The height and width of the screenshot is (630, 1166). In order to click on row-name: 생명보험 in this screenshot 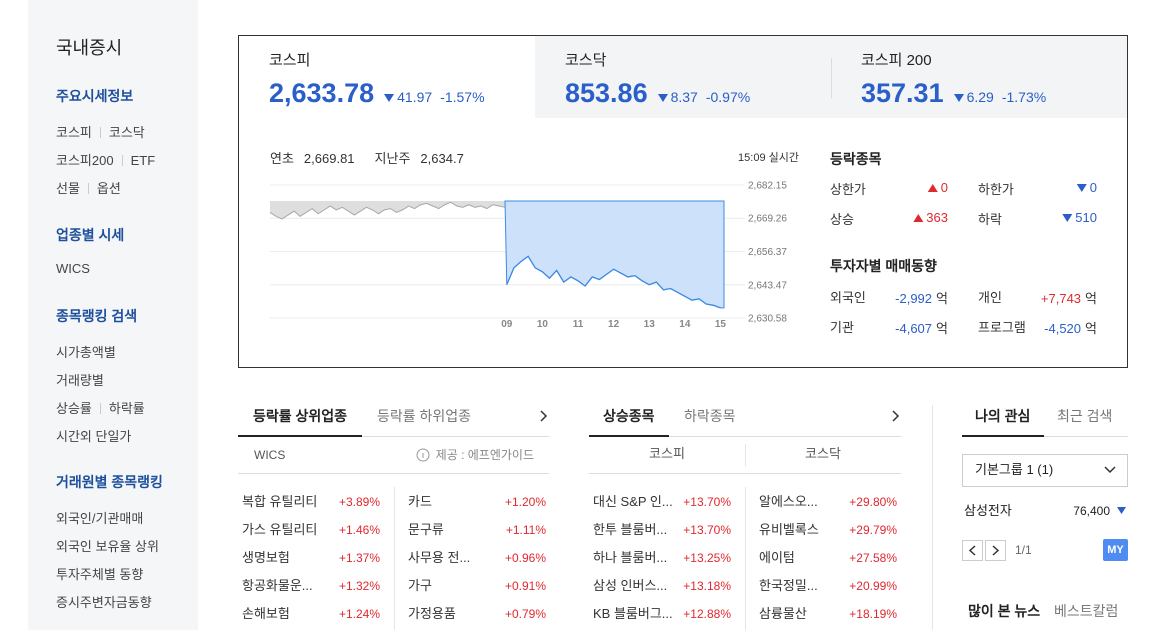, I will do `click(266, 557)`.